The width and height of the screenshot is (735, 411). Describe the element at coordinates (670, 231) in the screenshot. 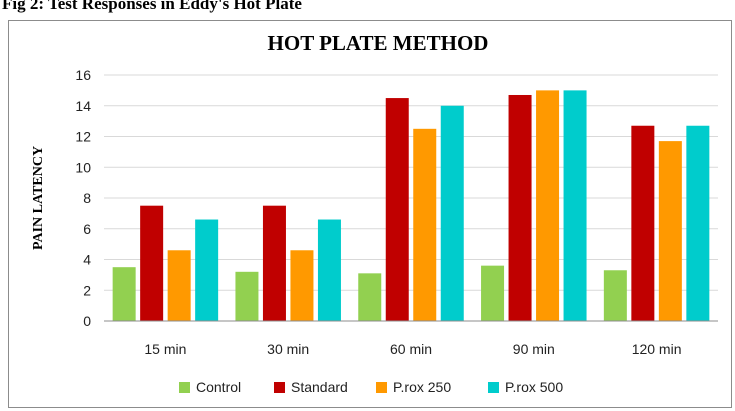

I see `bar-p-rox-250-120min` at that location.